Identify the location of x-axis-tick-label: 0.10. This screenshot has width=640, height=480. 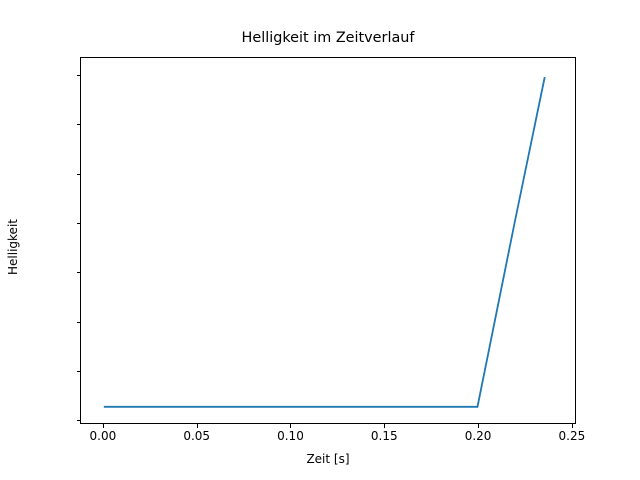
(290, 436).